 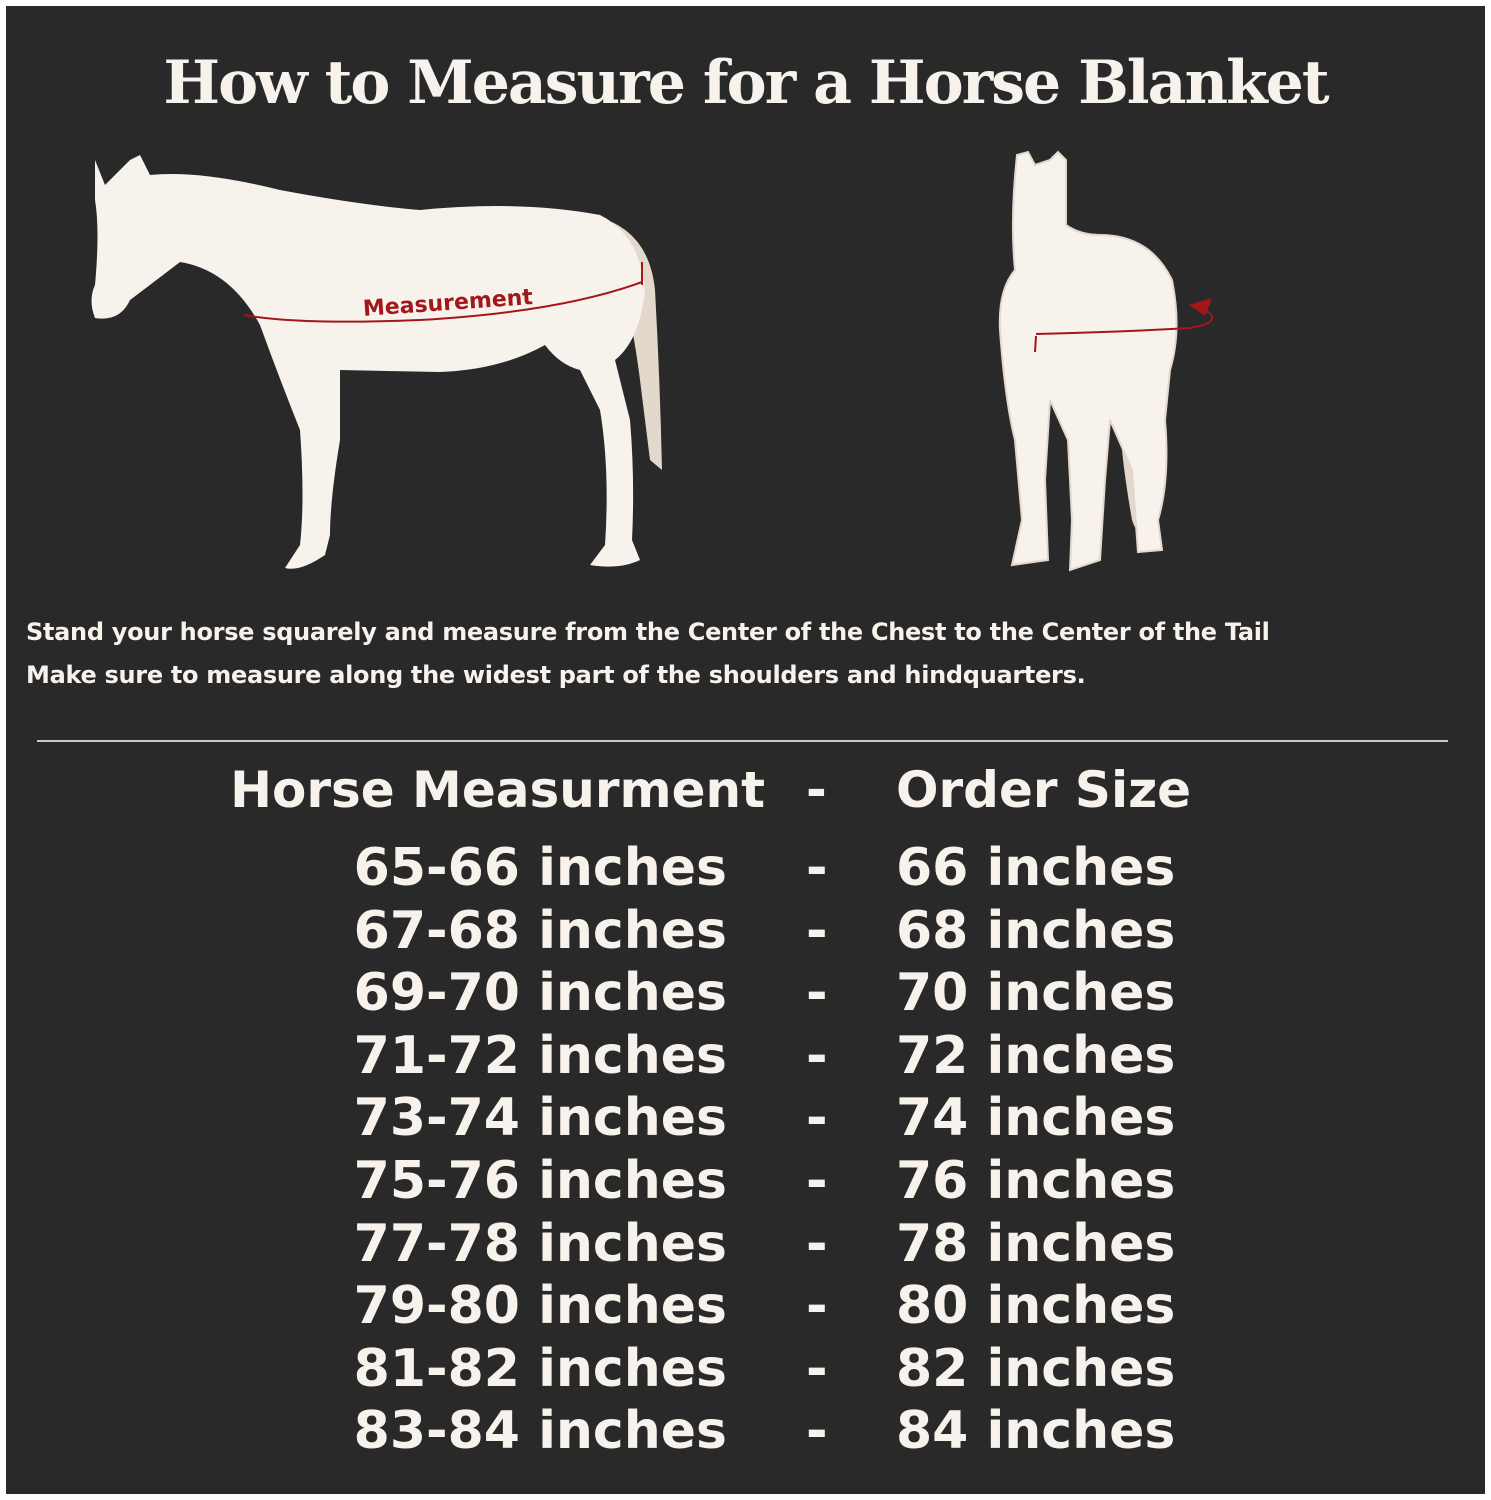 What do you see at coordinates (745, 1307) in the screenshot?
I see `table-row: 79-80 inches - 80 inches` at bounding box center [745, 1307].